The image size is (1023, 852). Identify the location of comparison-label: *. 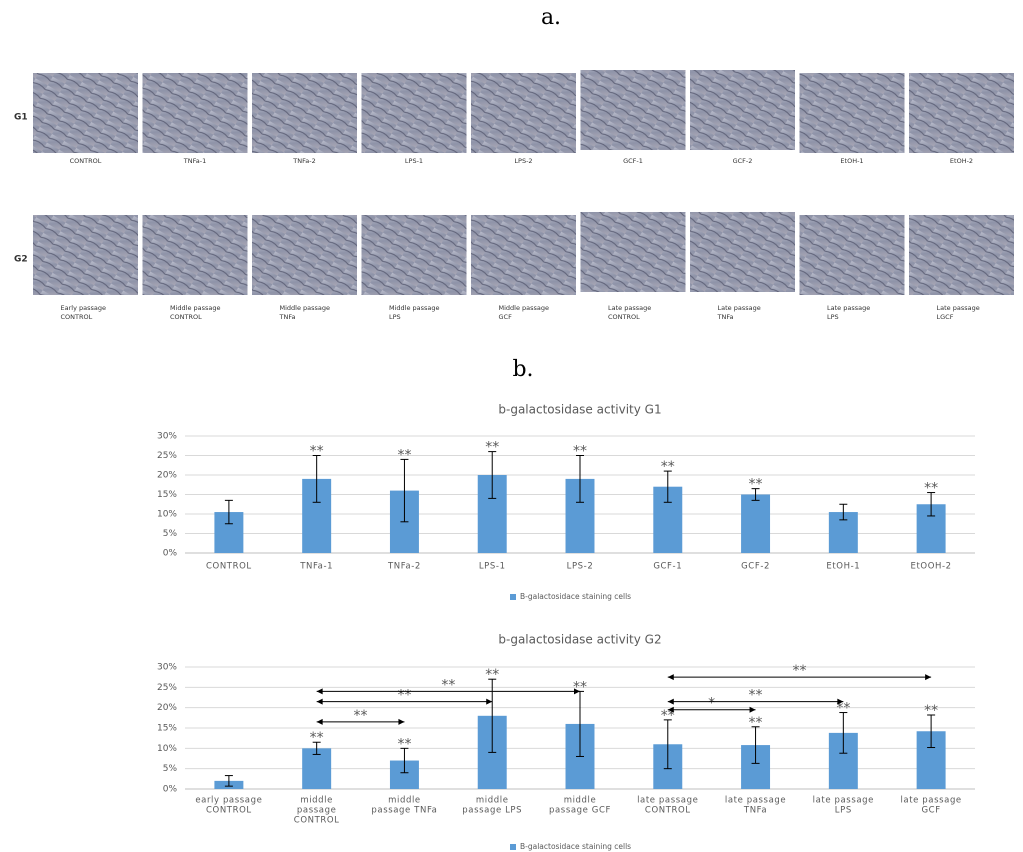
(711, 704).